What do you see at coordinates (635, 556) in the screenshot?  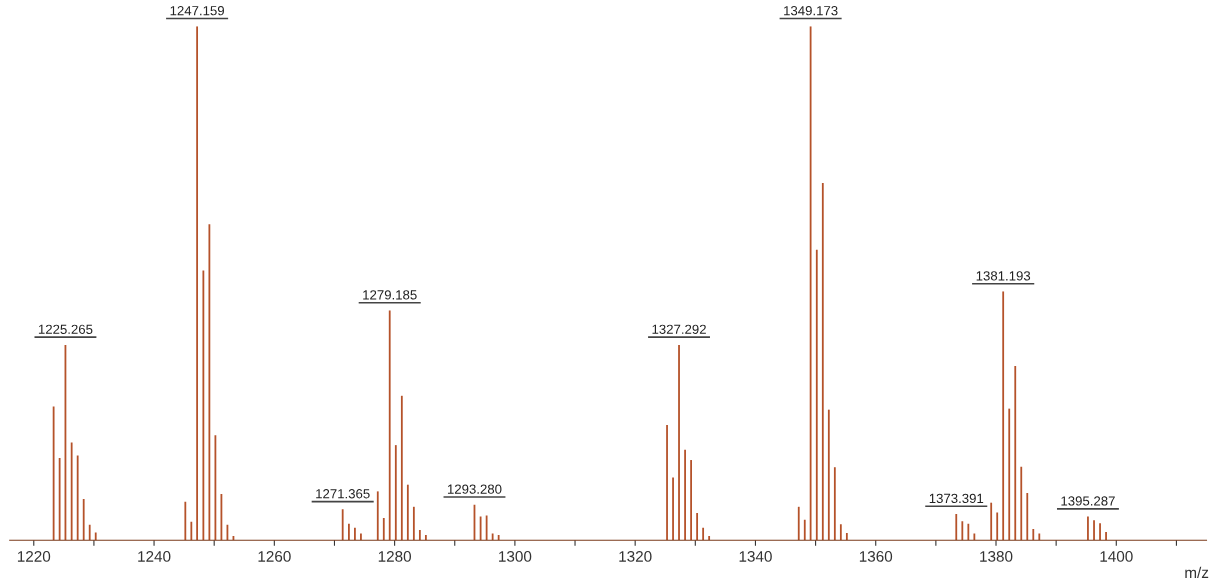 I see `x-tick-label: 1320` at bounding box center [635, 556].